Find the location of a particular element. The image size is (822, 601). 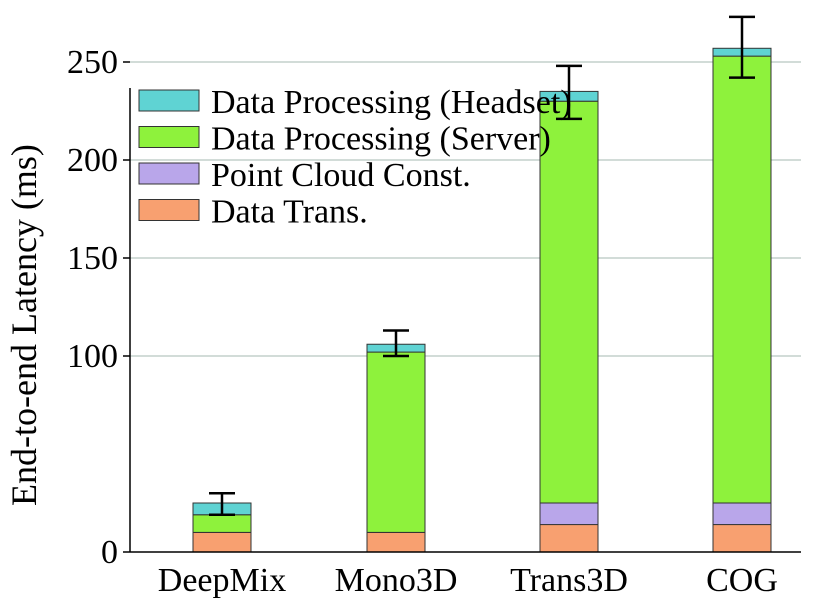

legend-label: Data Trans. is located at coordinates (289, 212).